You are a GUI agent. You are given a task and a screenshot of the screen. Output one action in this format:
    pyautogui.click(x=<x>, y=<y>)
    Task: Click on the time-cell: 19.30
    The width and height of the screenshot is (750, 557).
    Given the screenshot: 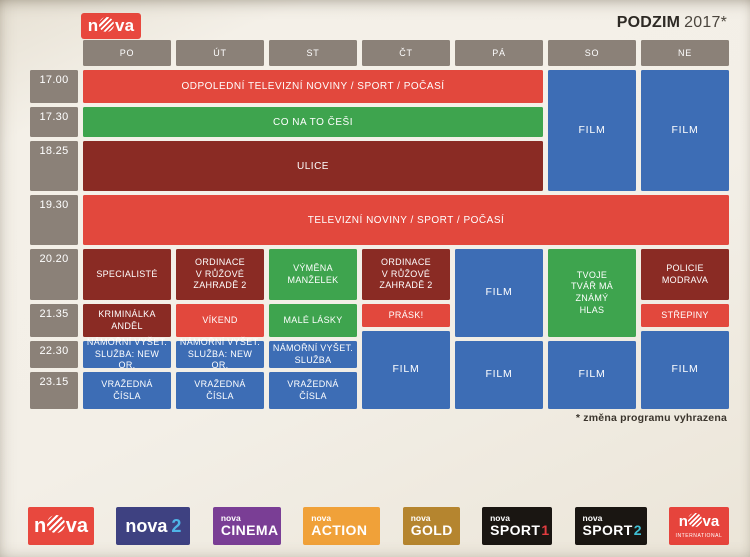 What is the action you would take?
    pyautogui.click(x=54, y=220)
    